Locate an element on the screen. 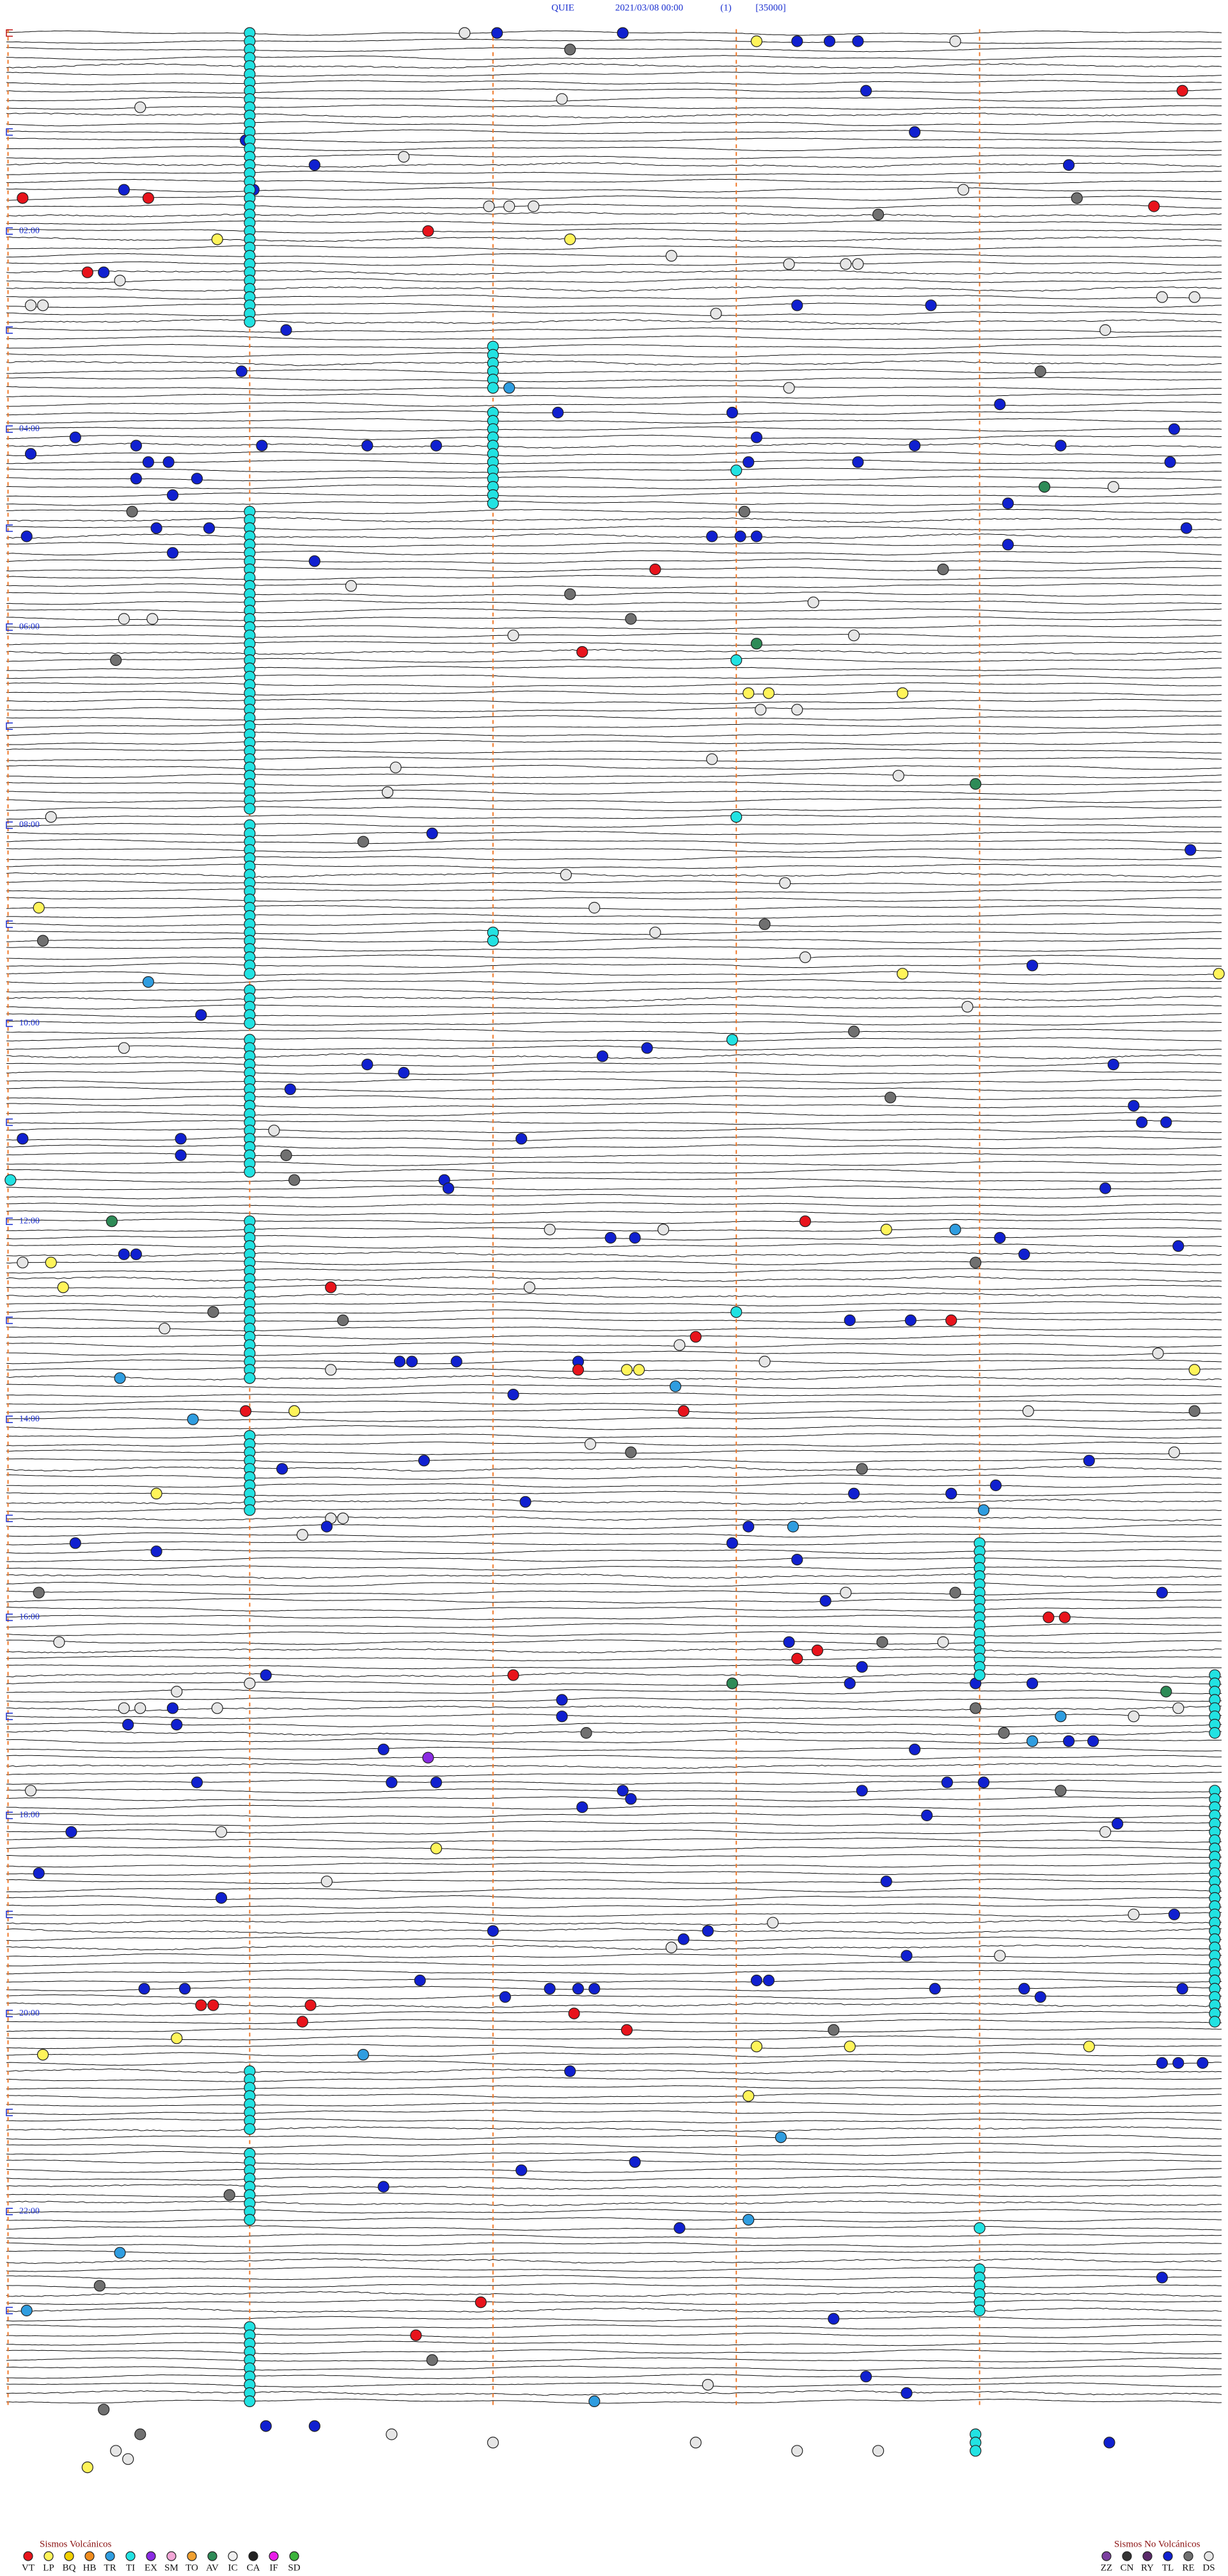 The width and height of the screenshot is (1228, 2576). legend-swatch is located at coordinates (1188, 2556).